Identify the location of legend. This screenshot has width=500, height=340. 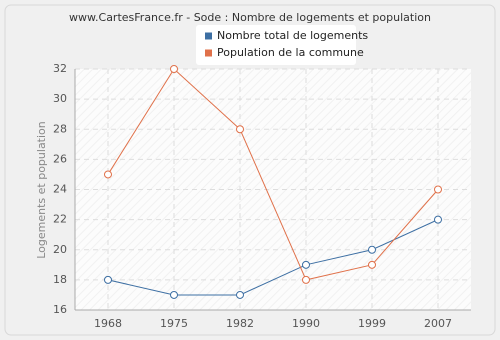
(276, 45).